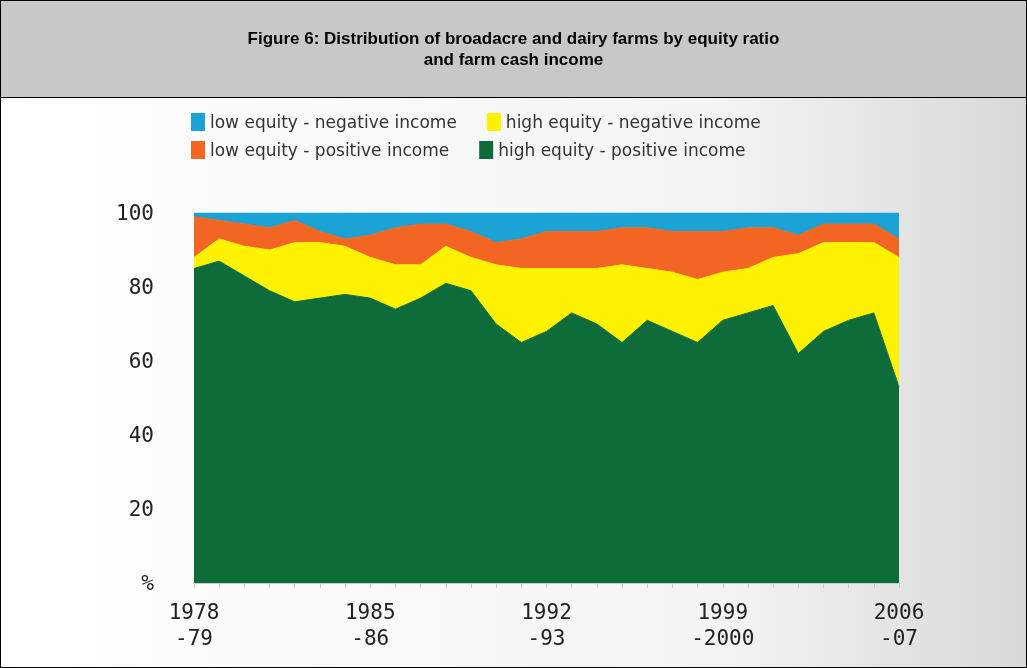 The width and height of the screenshot is (1027, 668). I want to click on x-tick-label: 2006 -07, so click(899, 625).